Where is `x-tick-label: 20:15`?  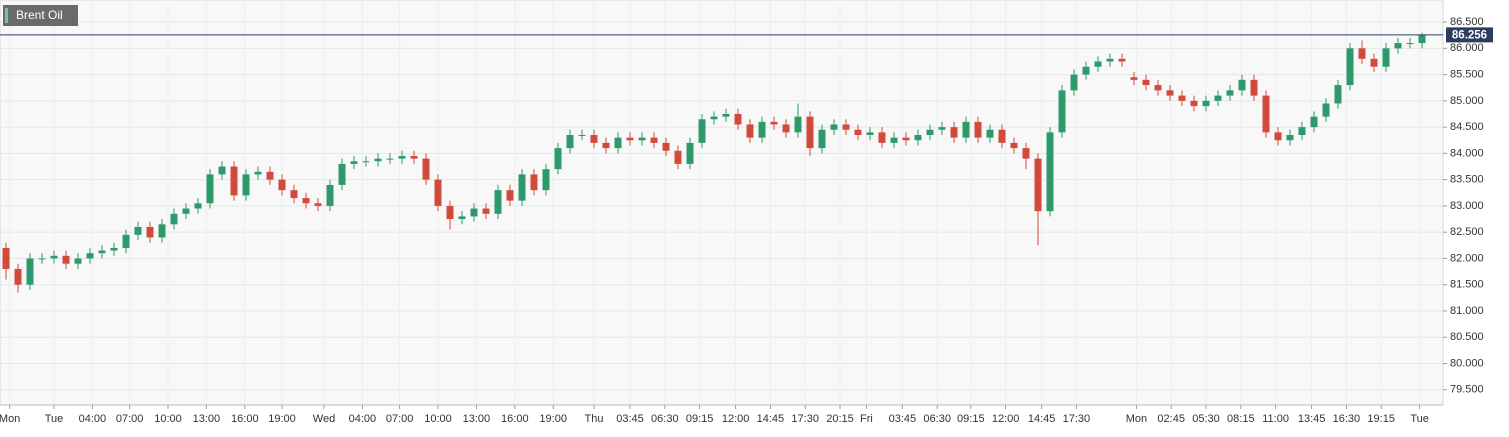
x-tick-label: 20:15 is located at coordinates (840, 419).